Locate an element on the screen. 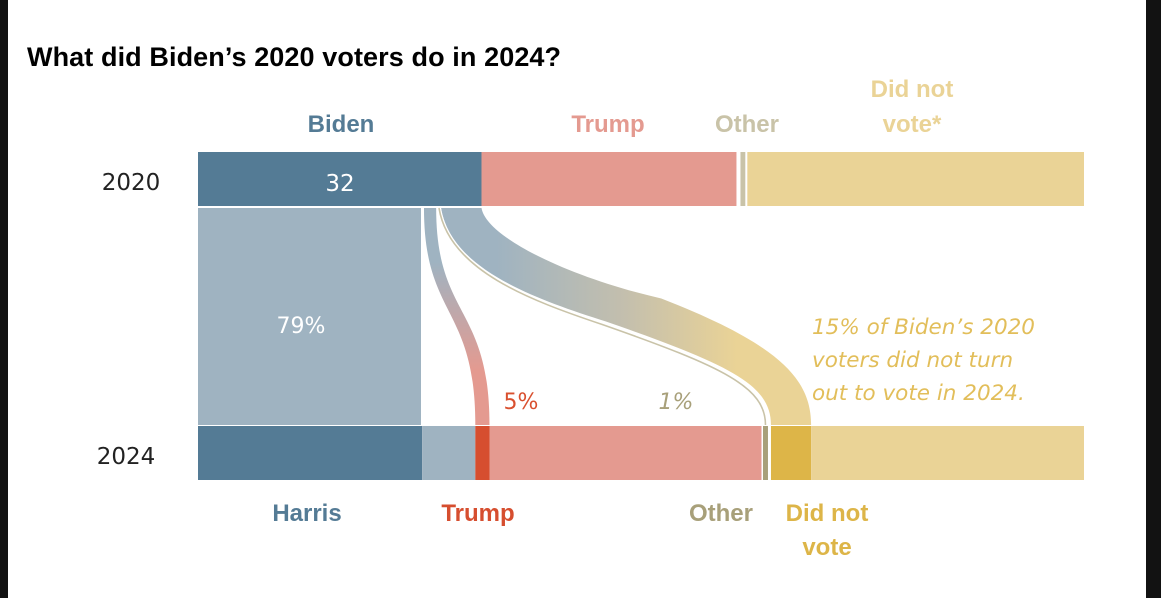  biden-2020-value-label: 32 is located at coordinates (339, 184).